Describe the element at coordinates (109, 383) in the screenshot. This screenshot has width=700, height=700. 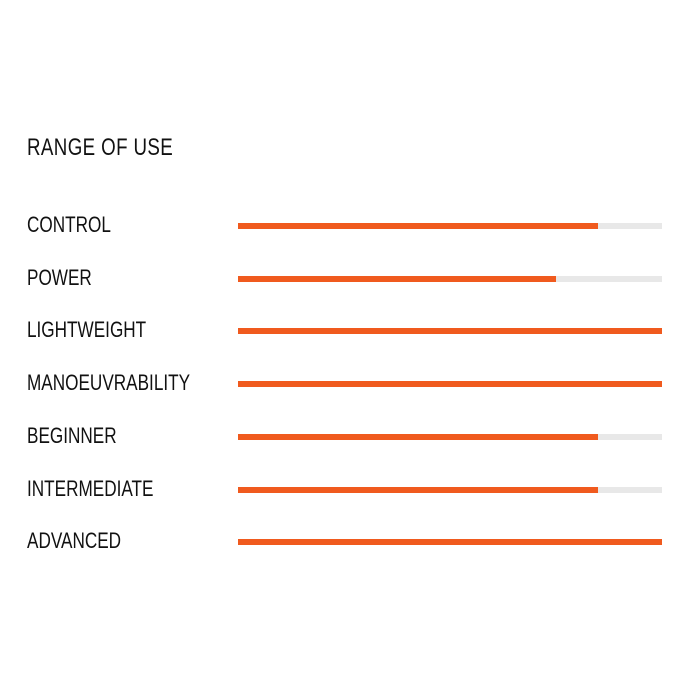
I see `rating-label: MANOEUVRABILITY` at that location.